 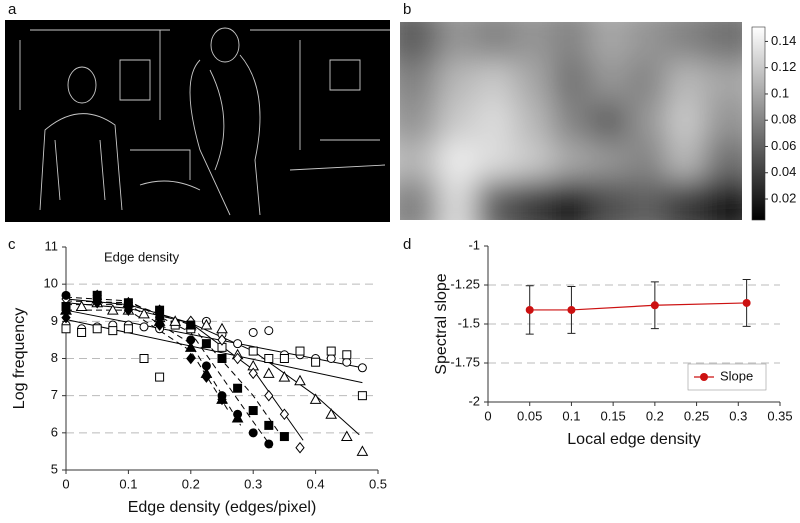 What do you see at coordinates (474, 244) in the screenshot?
I see `y-tick-label: -1` at bounding box center [474, 244].